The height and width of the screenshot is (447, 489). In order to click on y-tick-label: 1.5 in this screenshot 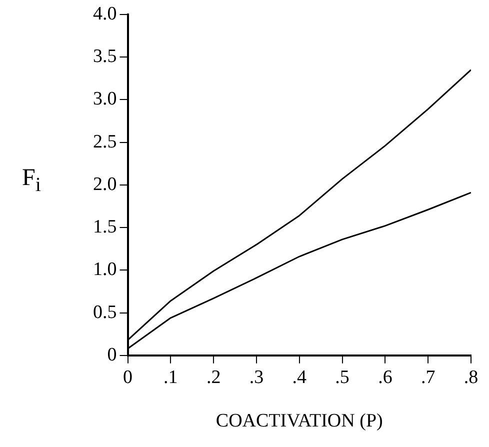, I will do `click(105, 227)`.